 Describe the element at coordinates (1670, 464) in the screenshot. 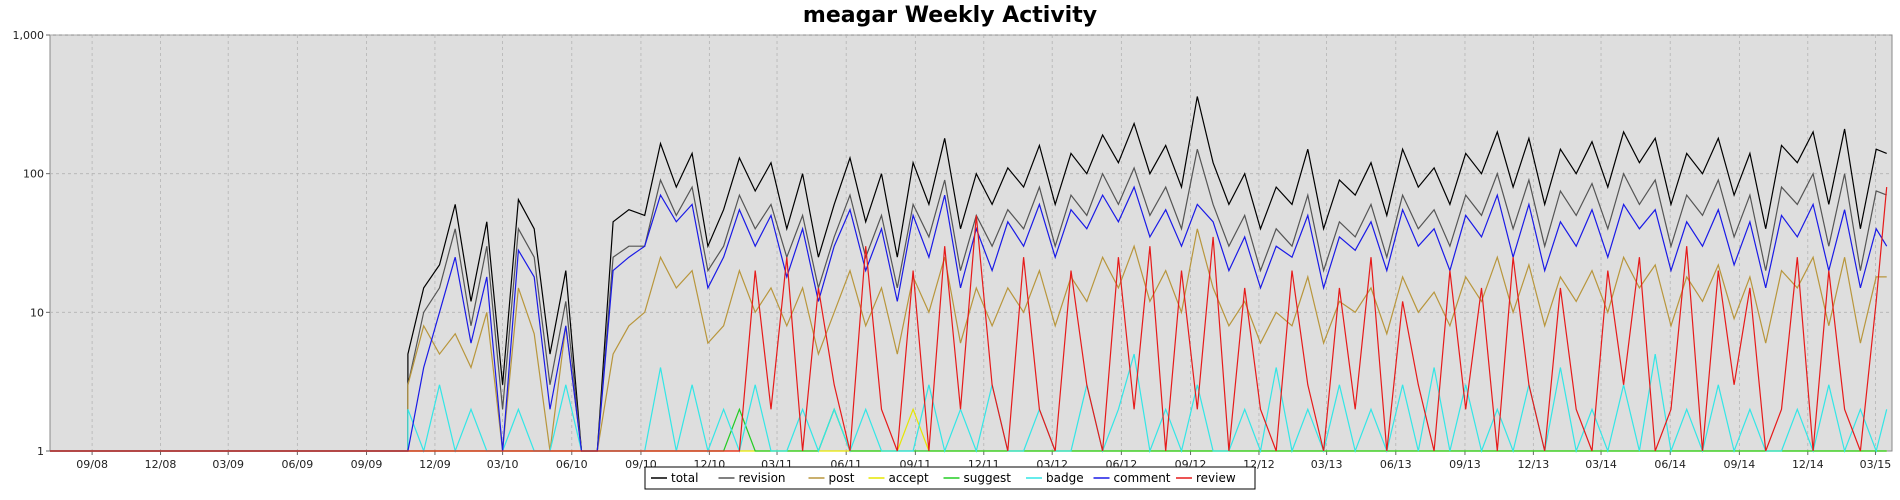

I see `x-tick-label: 06/14` at that location.